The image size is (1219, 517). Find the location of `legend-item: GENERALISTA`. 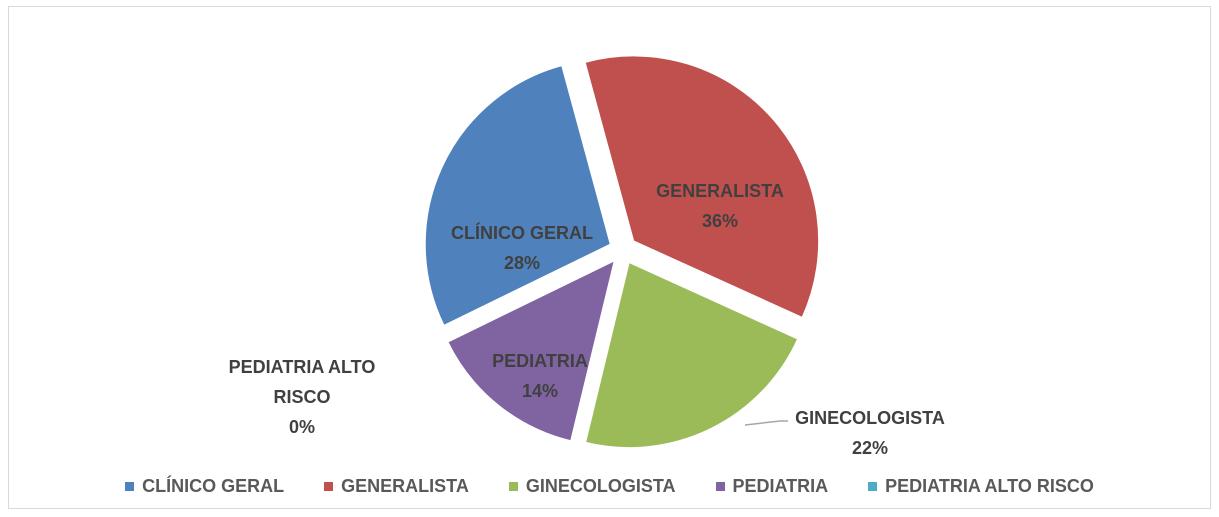

legend-item: GENERALISTA is located at coordinates (396, 486).